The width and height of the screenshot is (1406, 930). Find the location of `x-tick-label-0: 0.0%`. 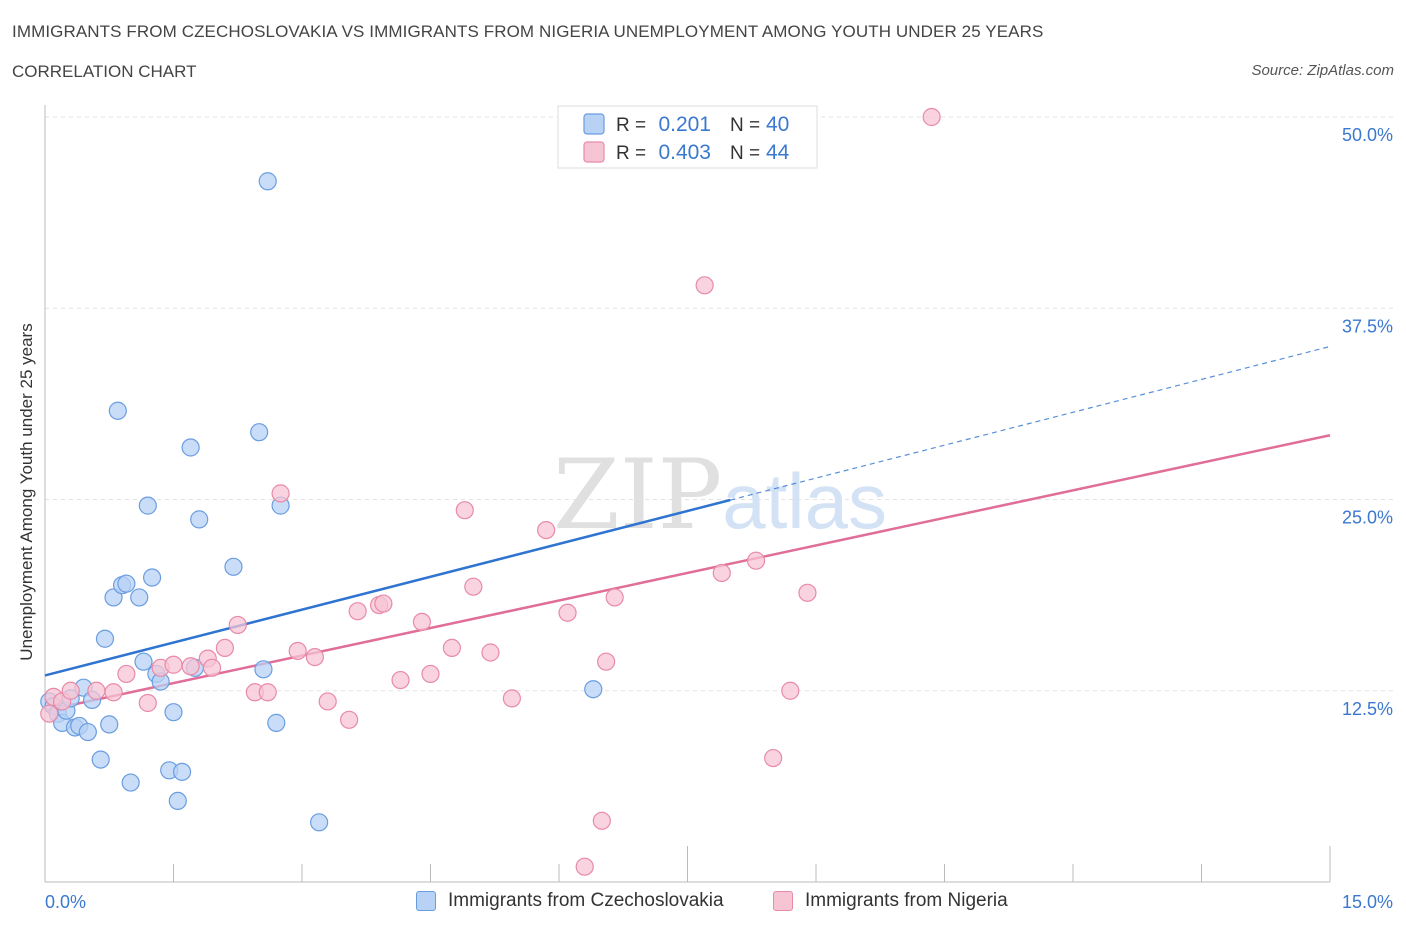

x-tick-label-0: 0.0% is located at coordinates (65, 902).